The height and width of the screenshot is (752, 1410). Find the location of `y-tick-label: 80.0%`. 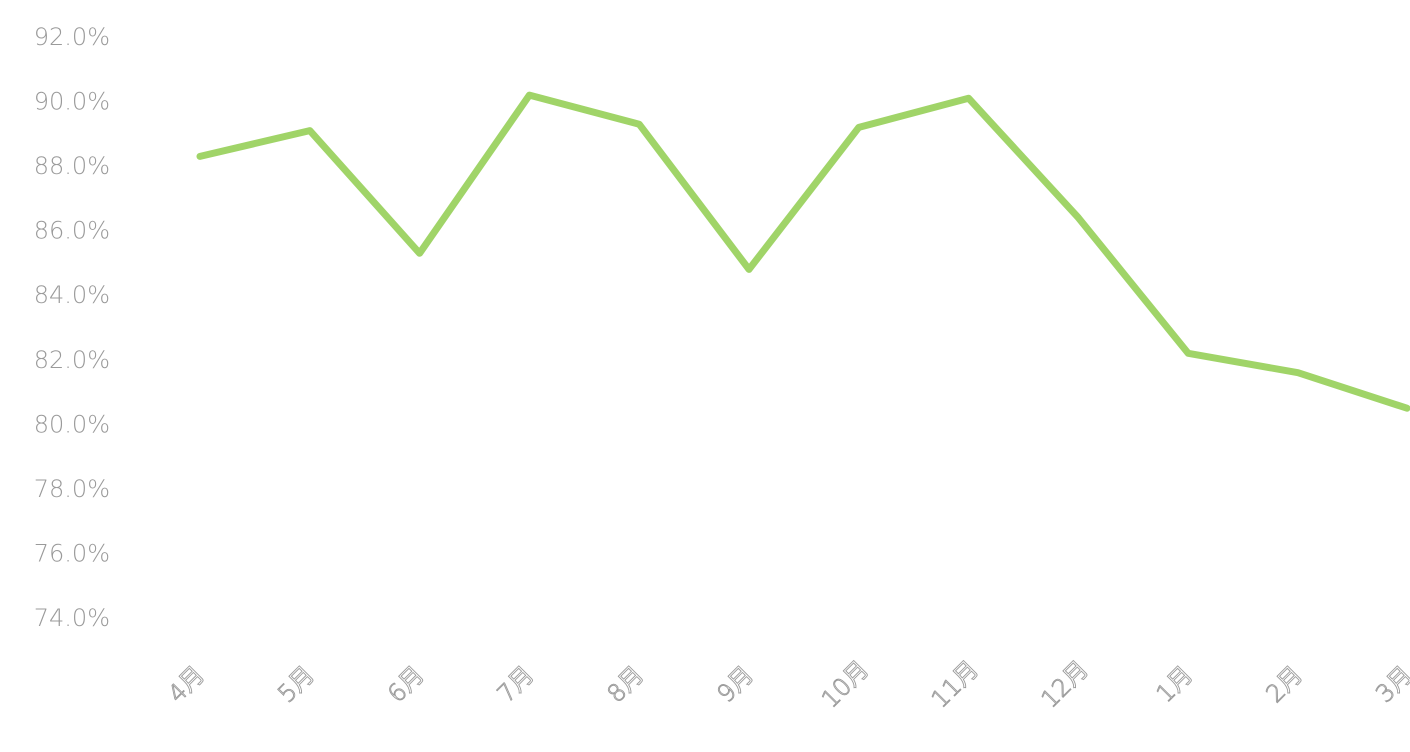

y-tick-label: 80.0% is located at coordinates (72, 424).